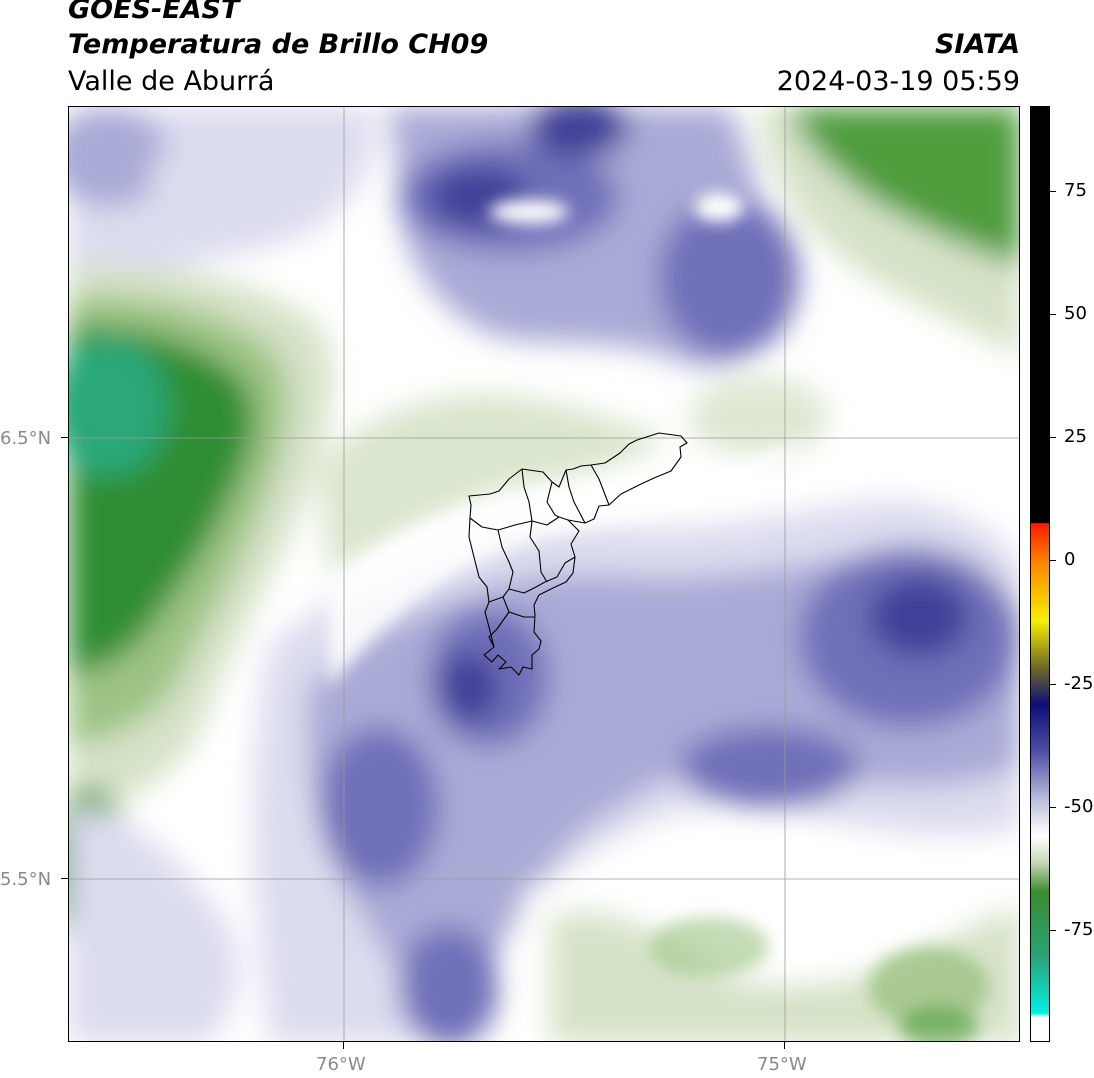 The width and height of the screenshot is (1094, 1078). Describe the element at coordinates (1079, 929) in the screenshot. I see `colorbar-label: -75` at that location.